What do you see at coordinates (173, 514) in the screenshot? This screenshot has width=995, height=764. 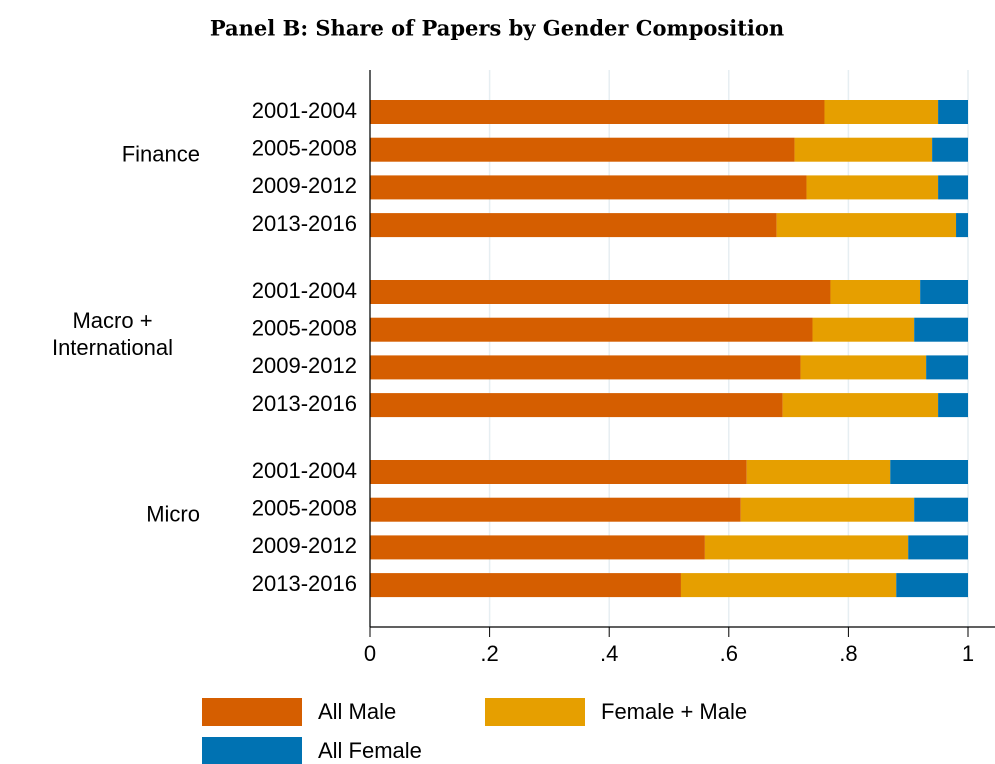 I see `group-label: Micro` at bounding box center [173, 514].